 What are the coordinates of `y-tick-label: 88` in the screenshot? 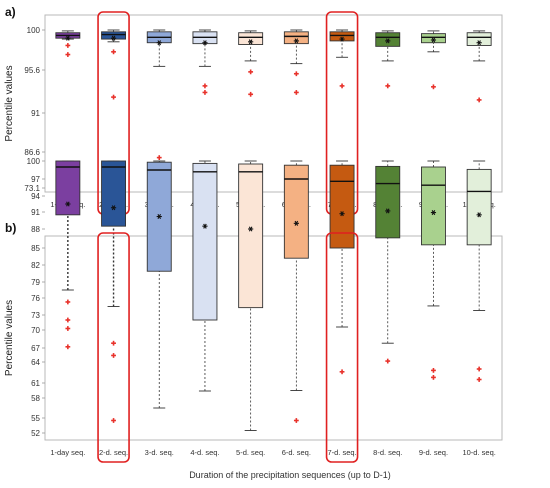 It's located at (35, 229).